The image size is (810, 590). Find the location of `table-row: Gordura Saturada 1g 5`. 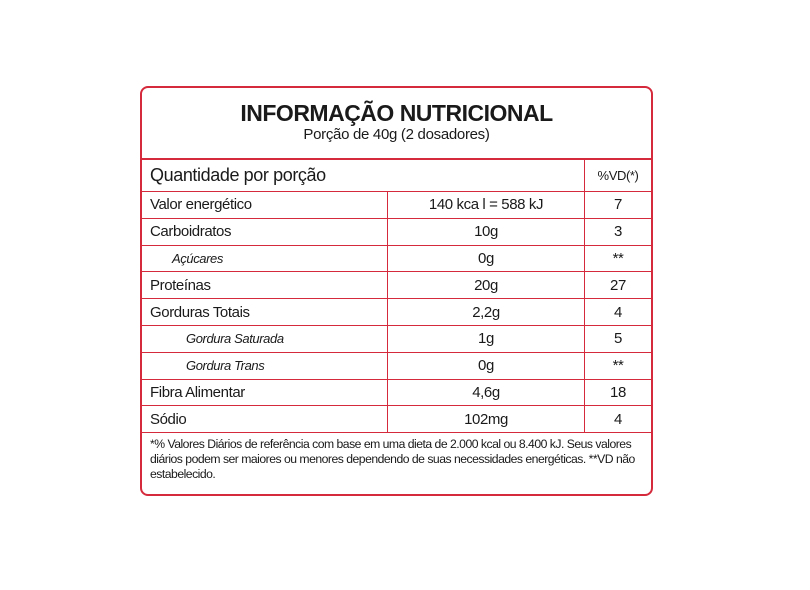

table-row: Gordura Saturada 1g 5 is located at coordinates (396, 339).